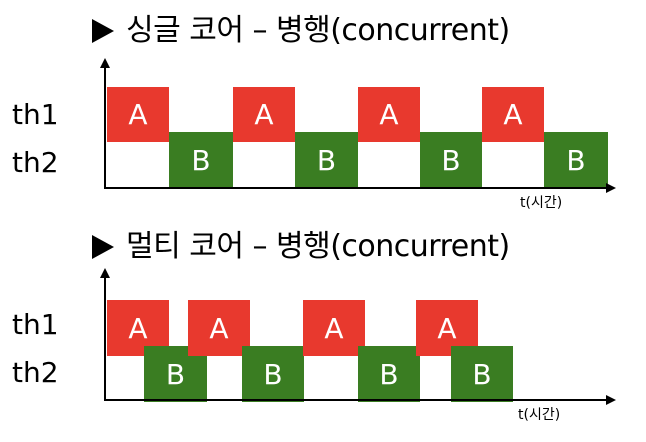  Describe the element at coordinates (541, 203) in the screenshot. I see `single-time-label: t(시간)` at that location.